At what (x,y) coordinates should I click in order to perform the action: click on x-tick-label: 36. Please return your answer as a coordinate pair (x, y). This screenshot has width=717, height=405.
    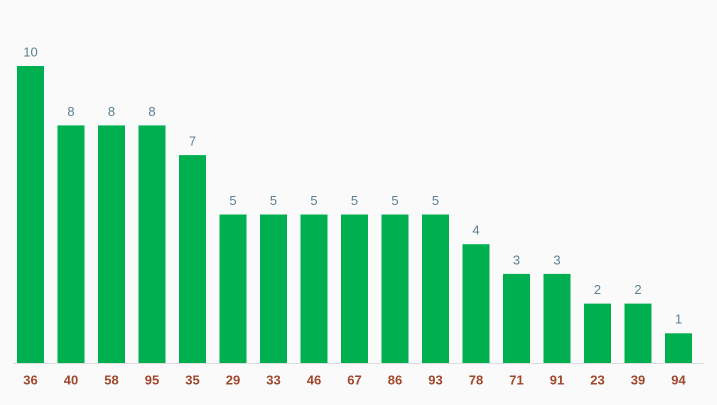
    Looking at the image, I should click on (30, 379).